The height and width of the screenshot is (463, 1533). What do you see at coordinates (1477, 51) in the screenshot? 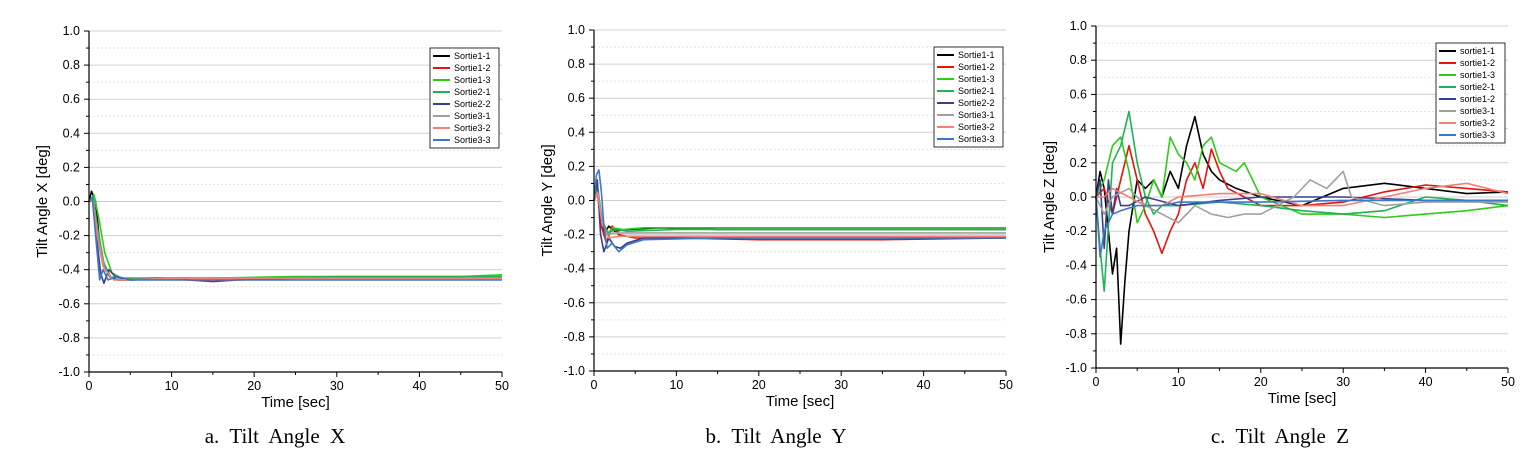
I see `legend-label: sortie1-1` at bounding box center [1477, 51].